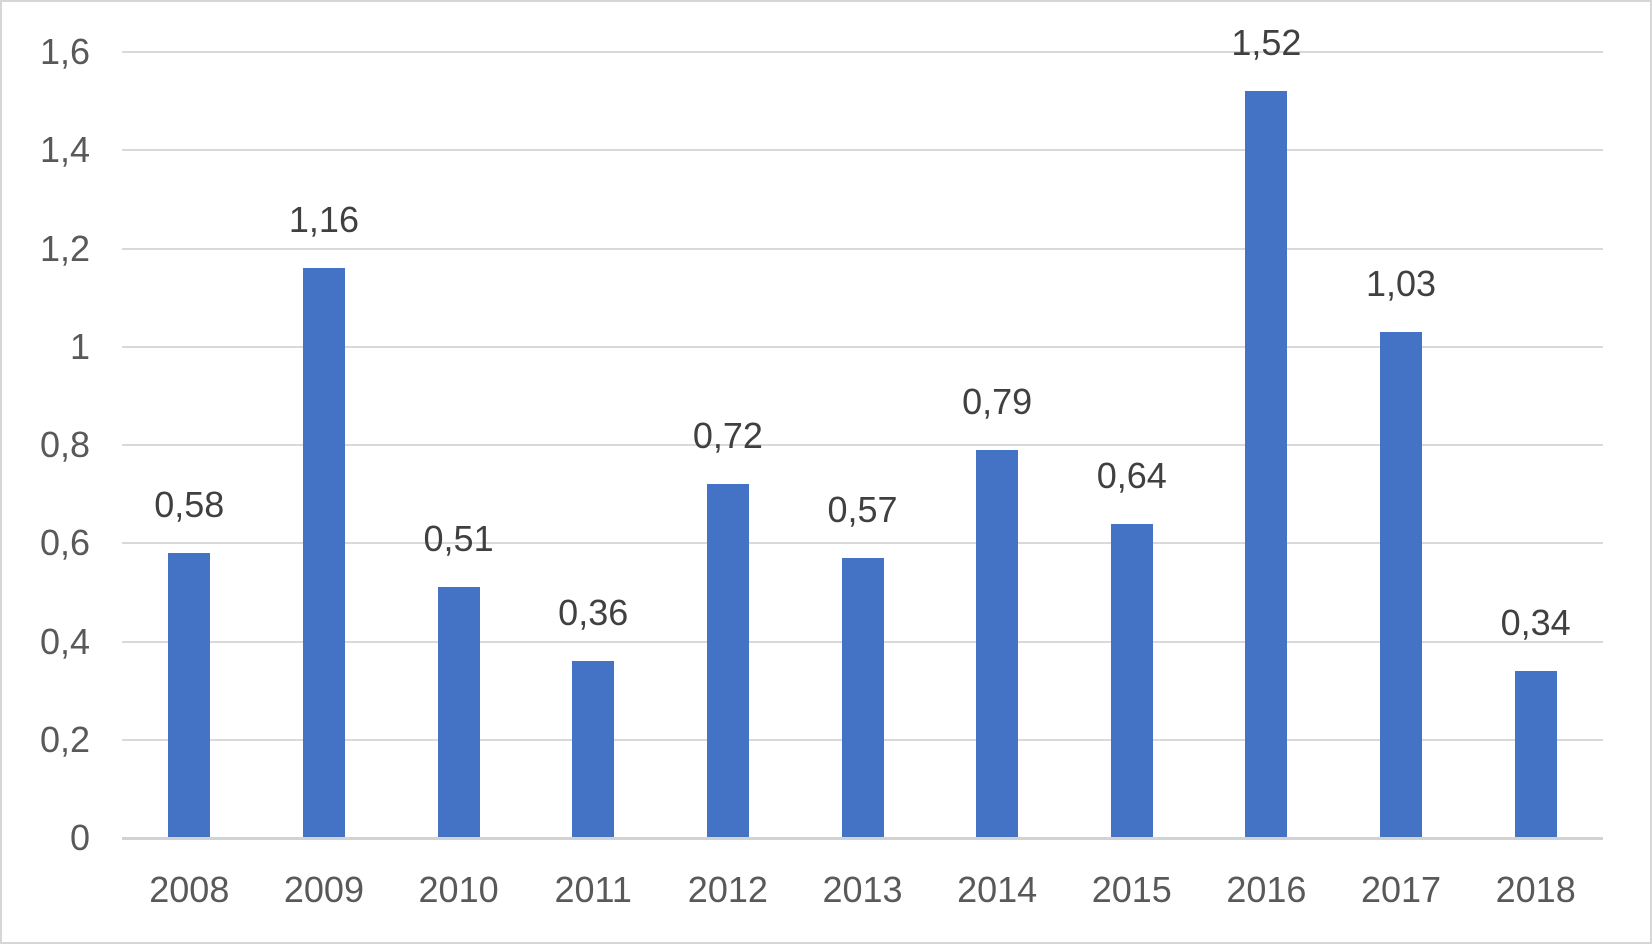  What do you see at coordinates (1401, 283) in the screenshot?
I see `bar-value-label: 1,03` at bounding box center [1401, 283].